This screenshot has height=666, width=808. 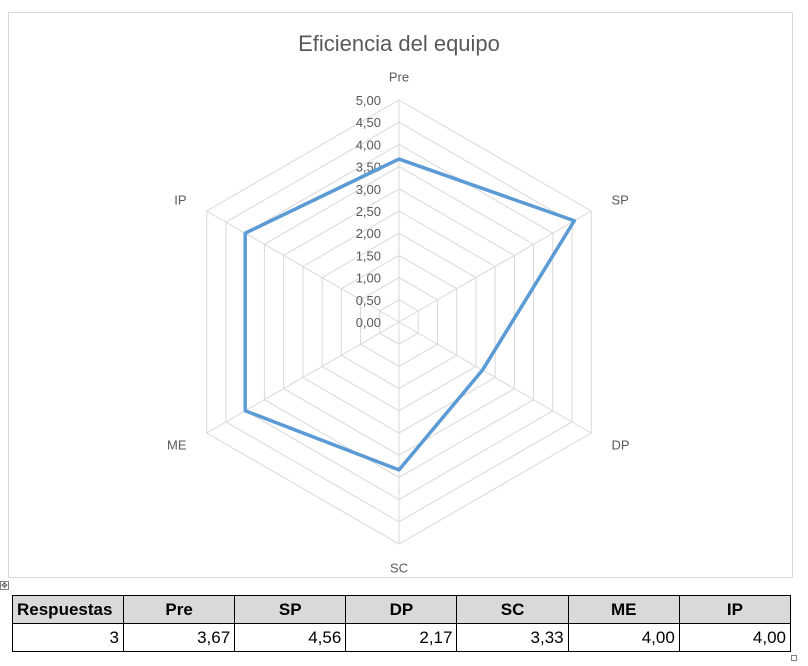 I want to click on table-cell-ip: 4,00, so click(x=735, y=637).